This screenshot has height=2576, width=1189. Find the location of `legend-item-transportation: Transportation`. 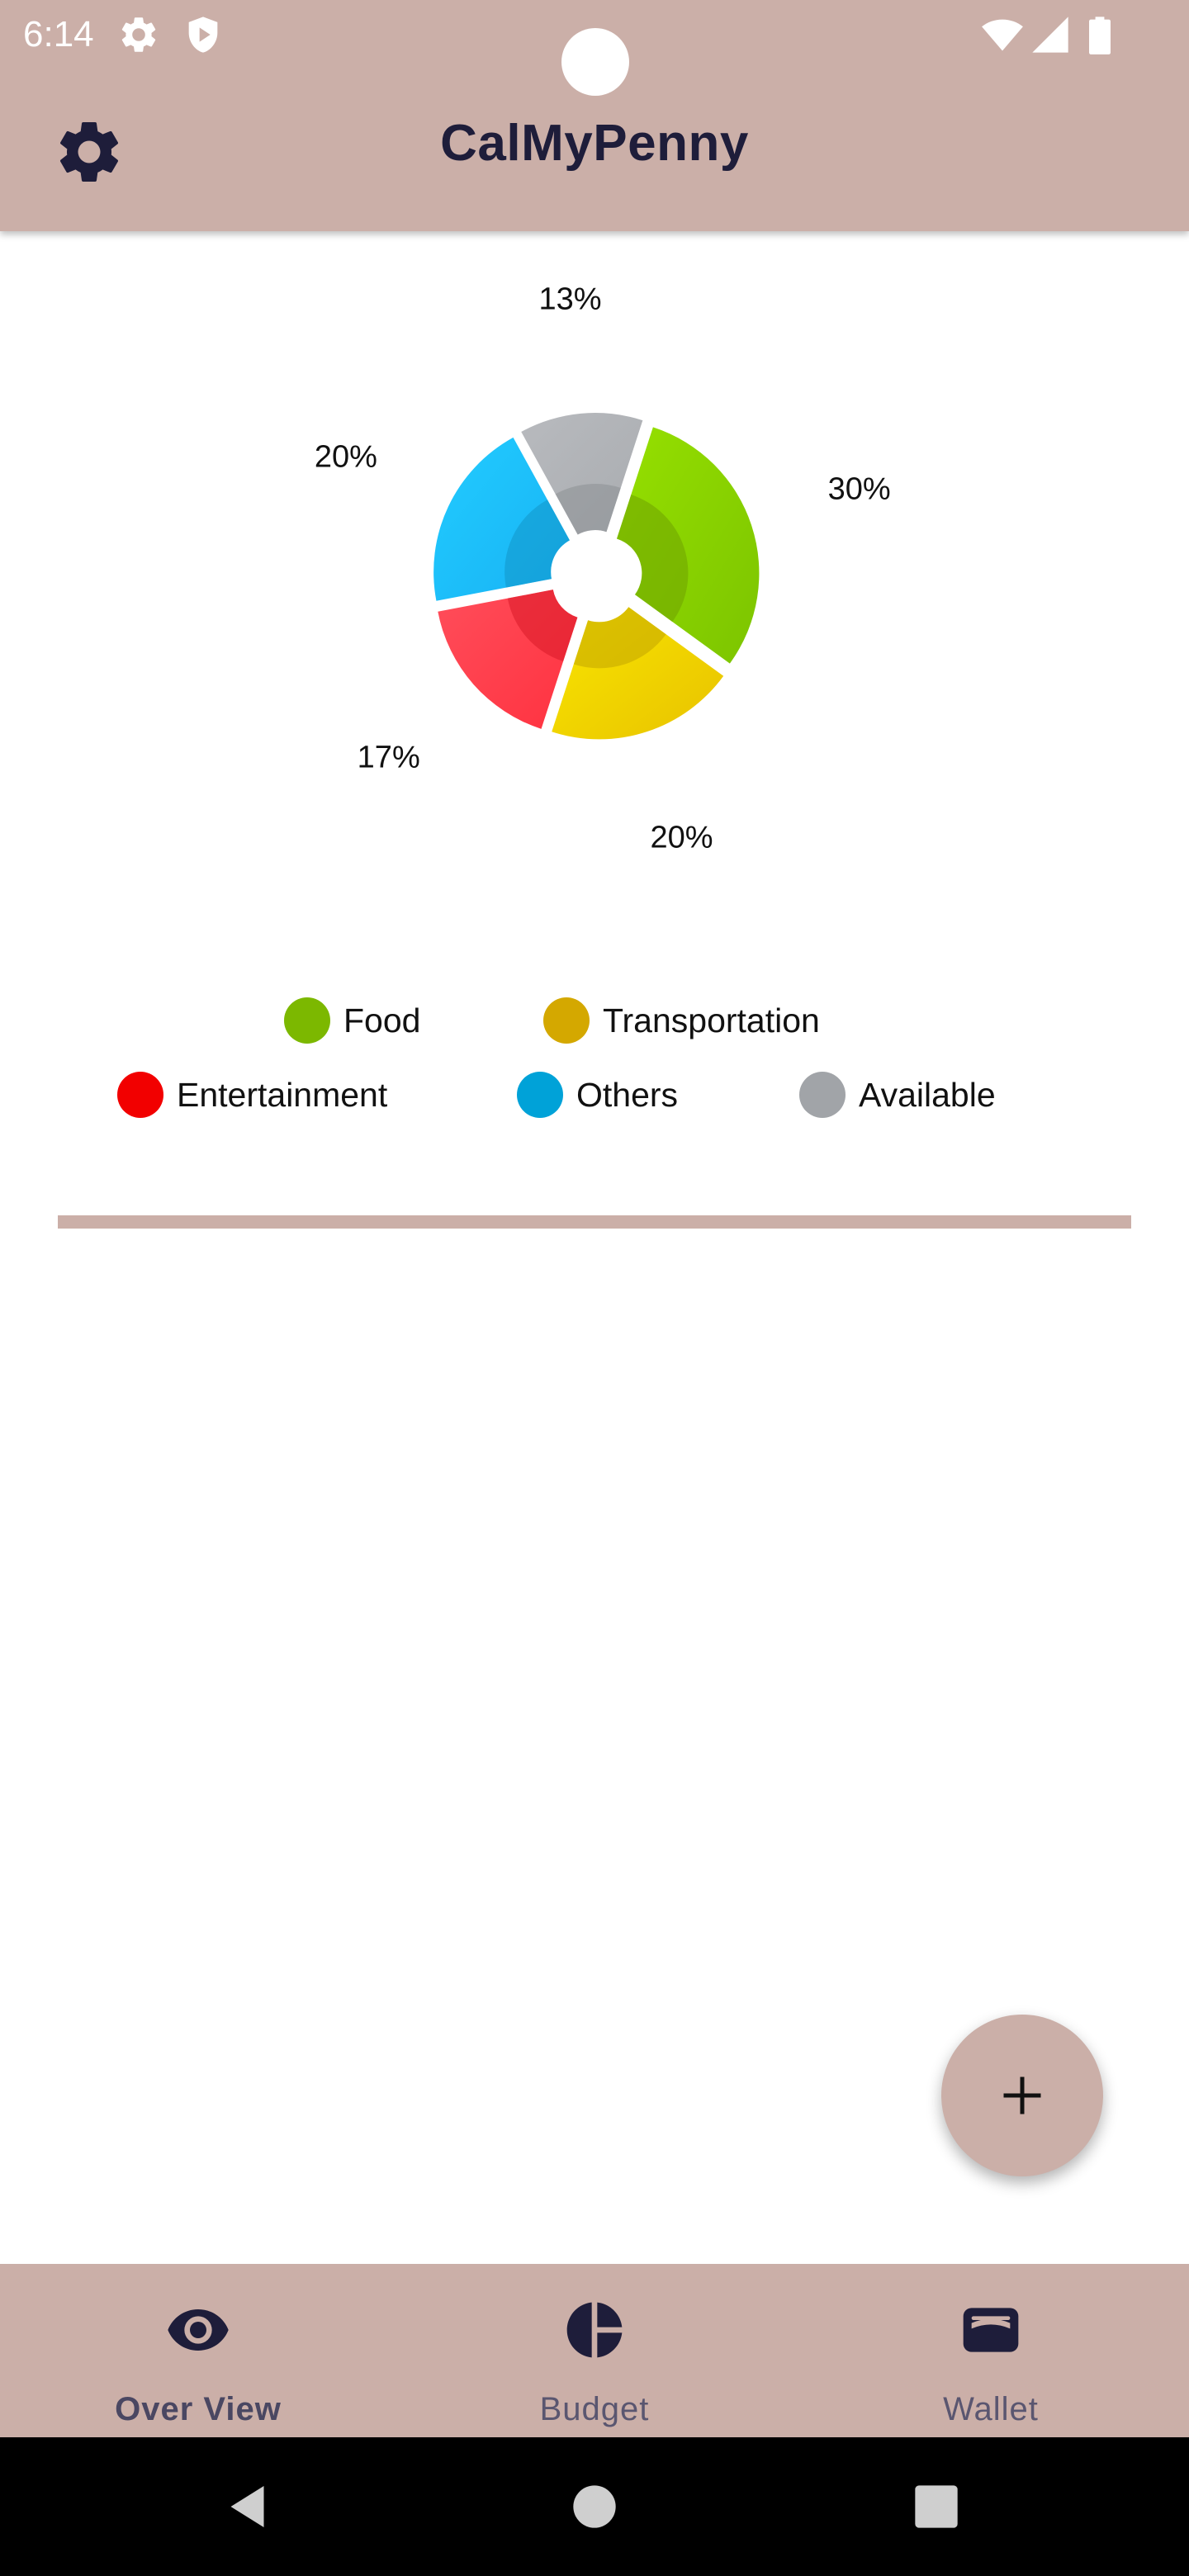

legend-item-transportation: Transportation is located at coordinates (681, 1020).